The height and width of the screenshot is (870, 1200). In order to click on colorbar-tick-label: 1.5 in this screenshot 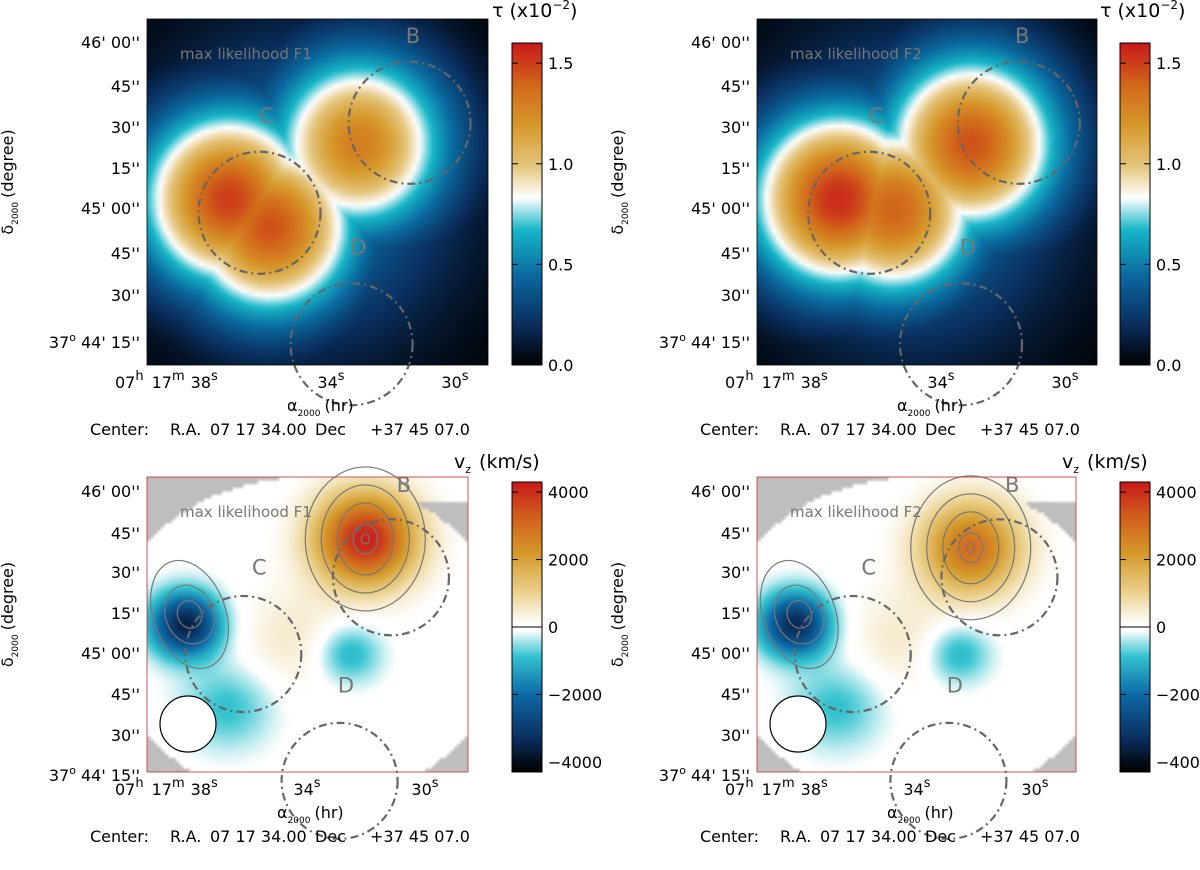, I will do `click(560, 63)`.